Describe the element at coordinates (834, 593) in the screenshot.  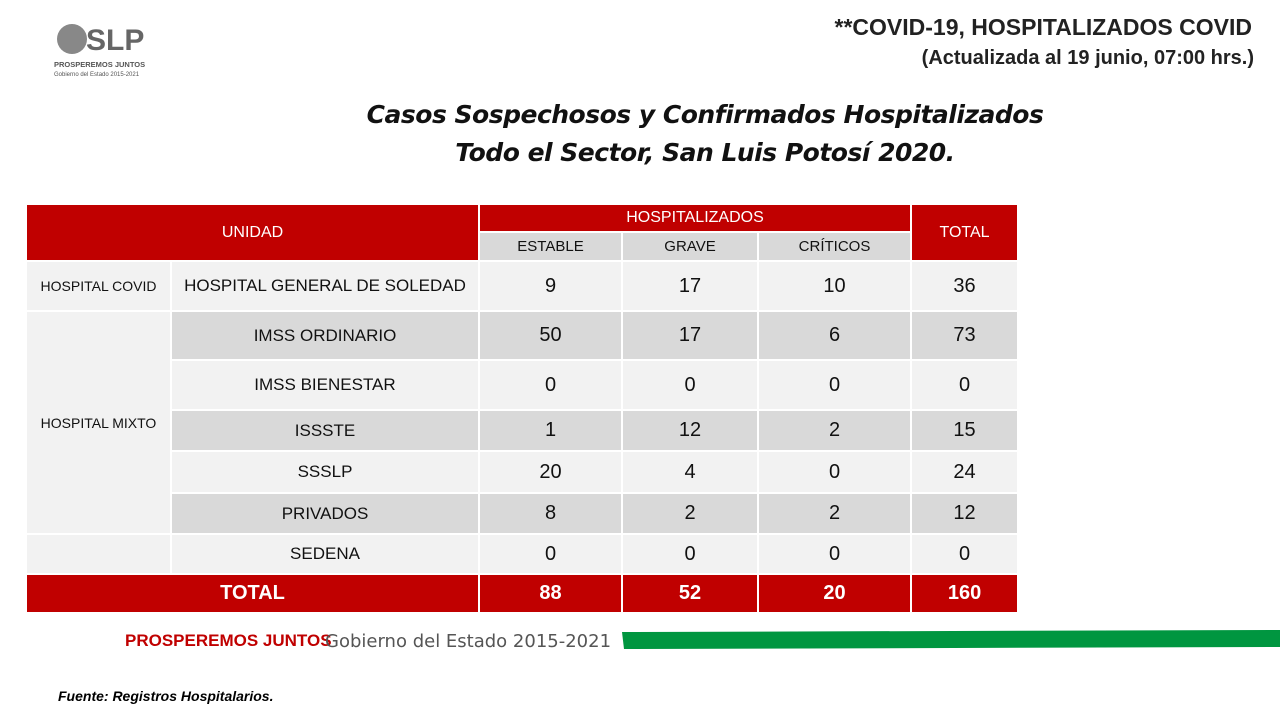
I see `total-value: 20` at that location.